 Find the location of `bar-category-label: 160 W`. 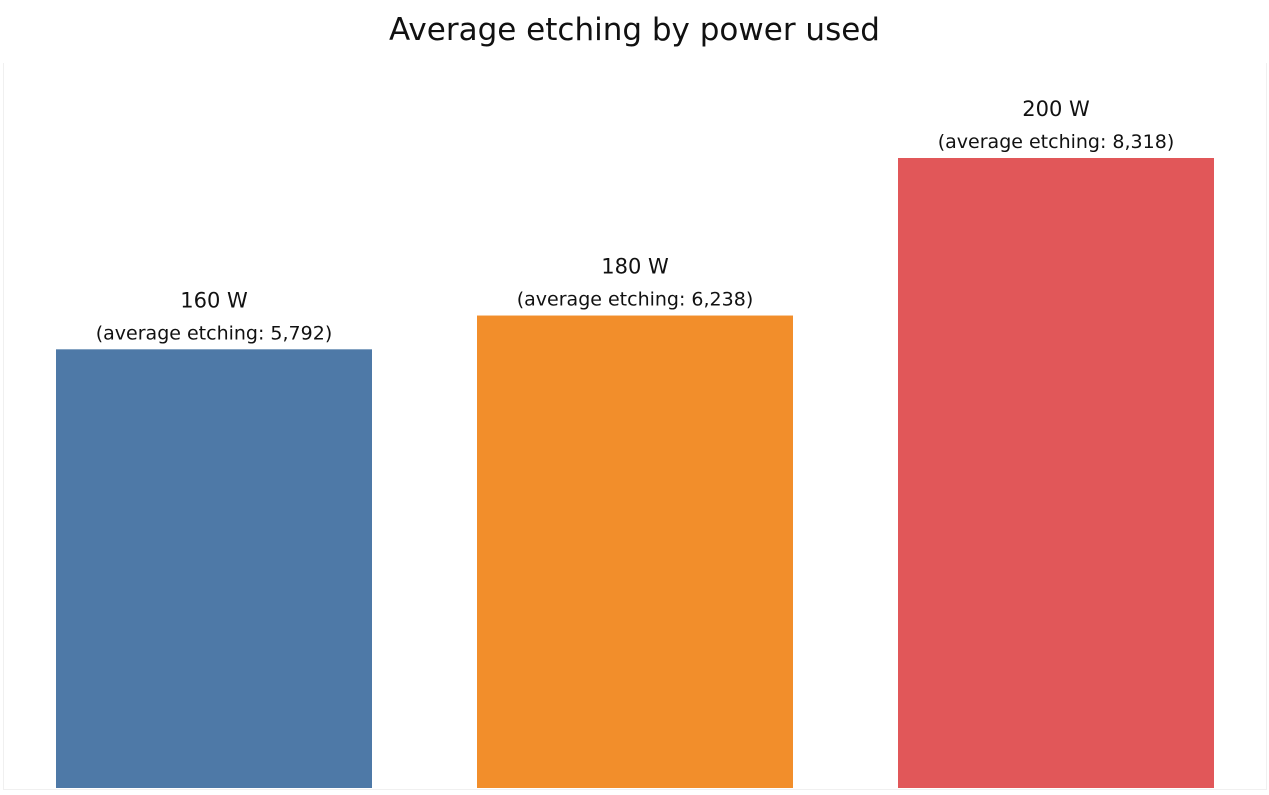

bar-category-label: 160 W is located at coordinates (214, 300).